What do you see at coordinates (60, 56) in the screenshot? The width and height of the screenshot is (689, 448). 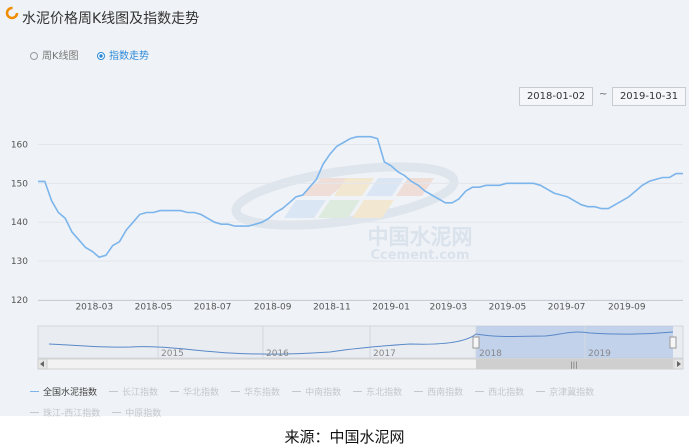 I see `option-label: 周K线图` at bounding box center [60, 56].